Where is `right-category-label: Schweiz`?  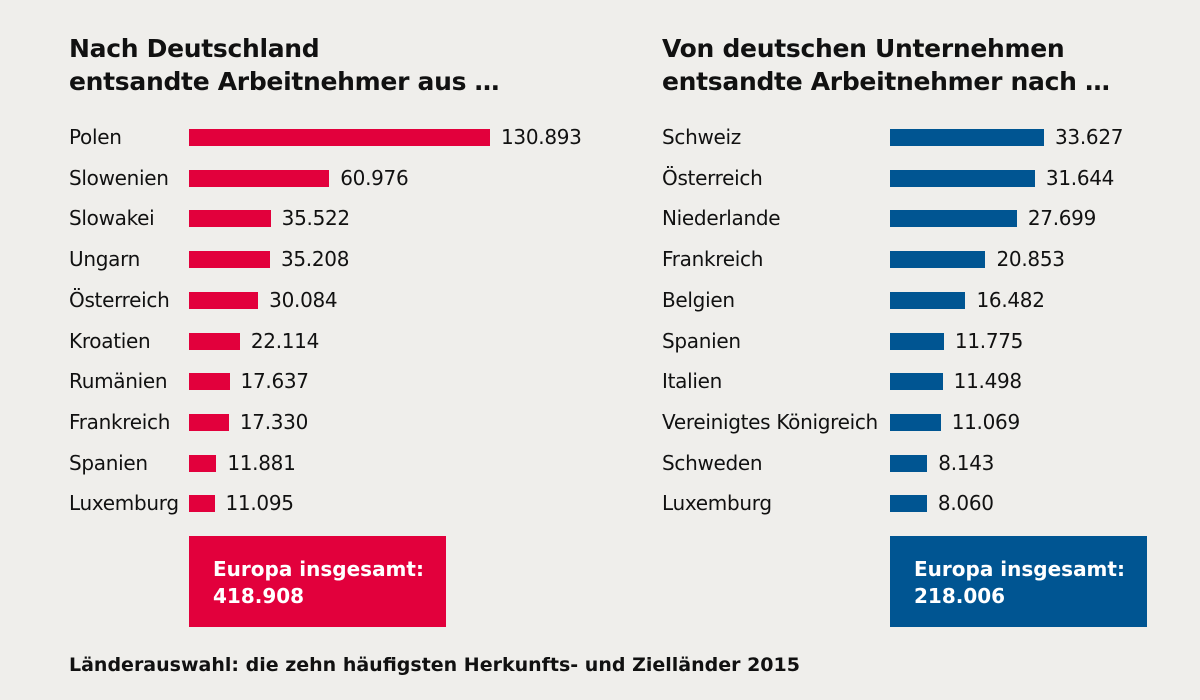
right-category-label: Schweiz is located at coordinates (701, 137).